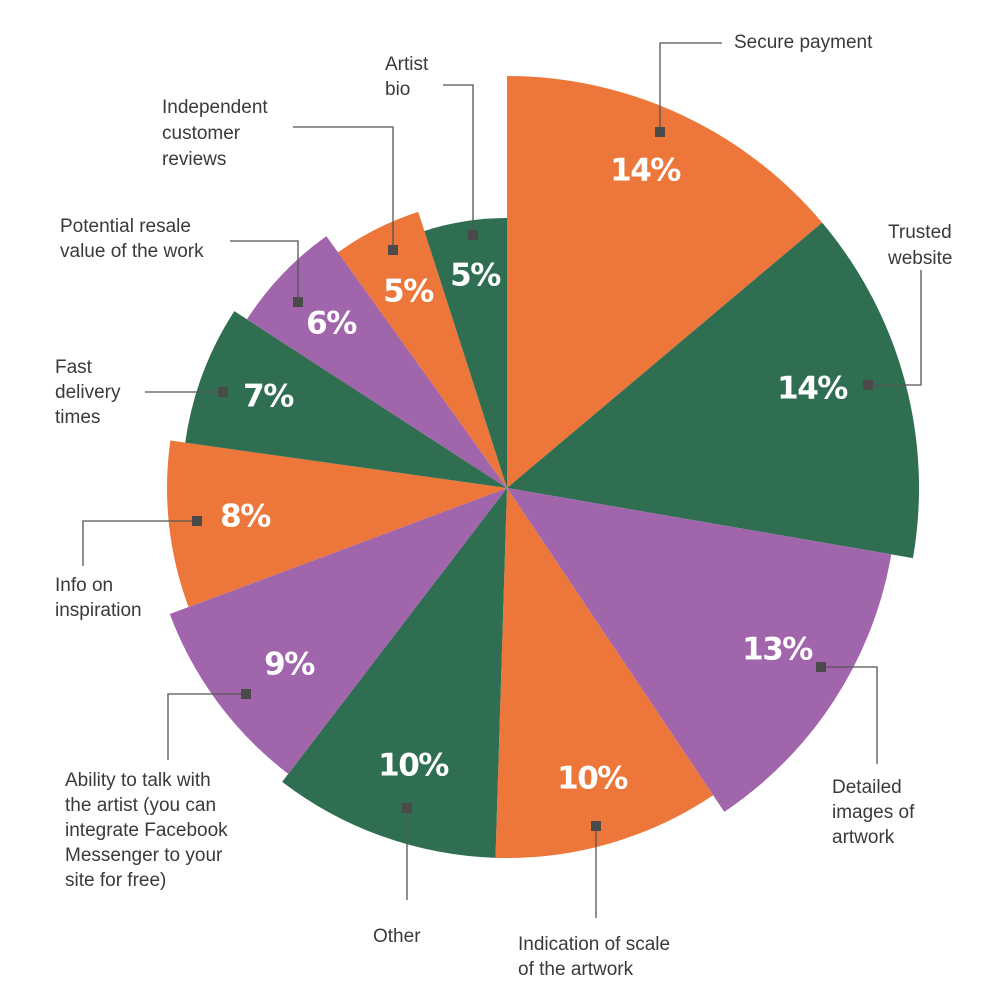 The height and width of the screenshot is (1000, 1000). I want to click on category-label: Indication of scale of the artwork, so click(594, 957).